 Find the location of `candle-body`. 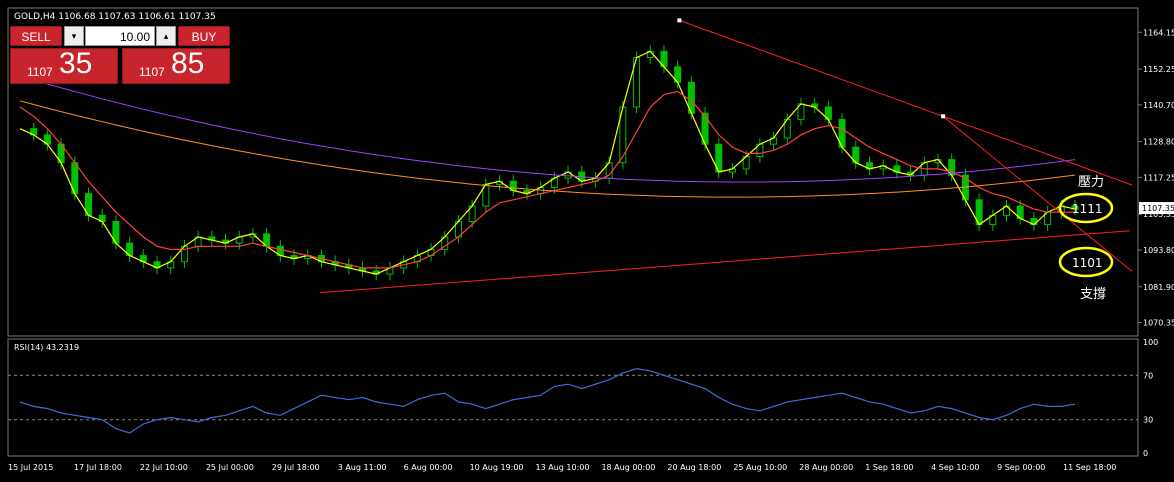

candle-body is located at coordinates (1075, 207).